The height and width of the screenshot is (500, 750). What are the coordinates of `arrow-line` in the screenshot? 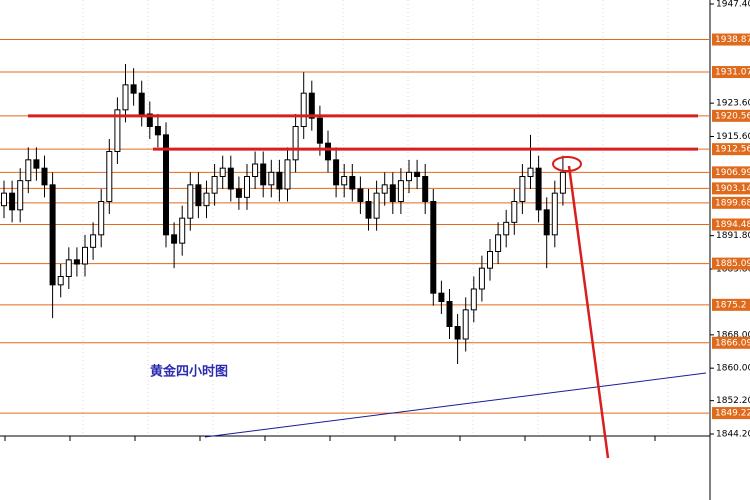 It's located at (588, 312).